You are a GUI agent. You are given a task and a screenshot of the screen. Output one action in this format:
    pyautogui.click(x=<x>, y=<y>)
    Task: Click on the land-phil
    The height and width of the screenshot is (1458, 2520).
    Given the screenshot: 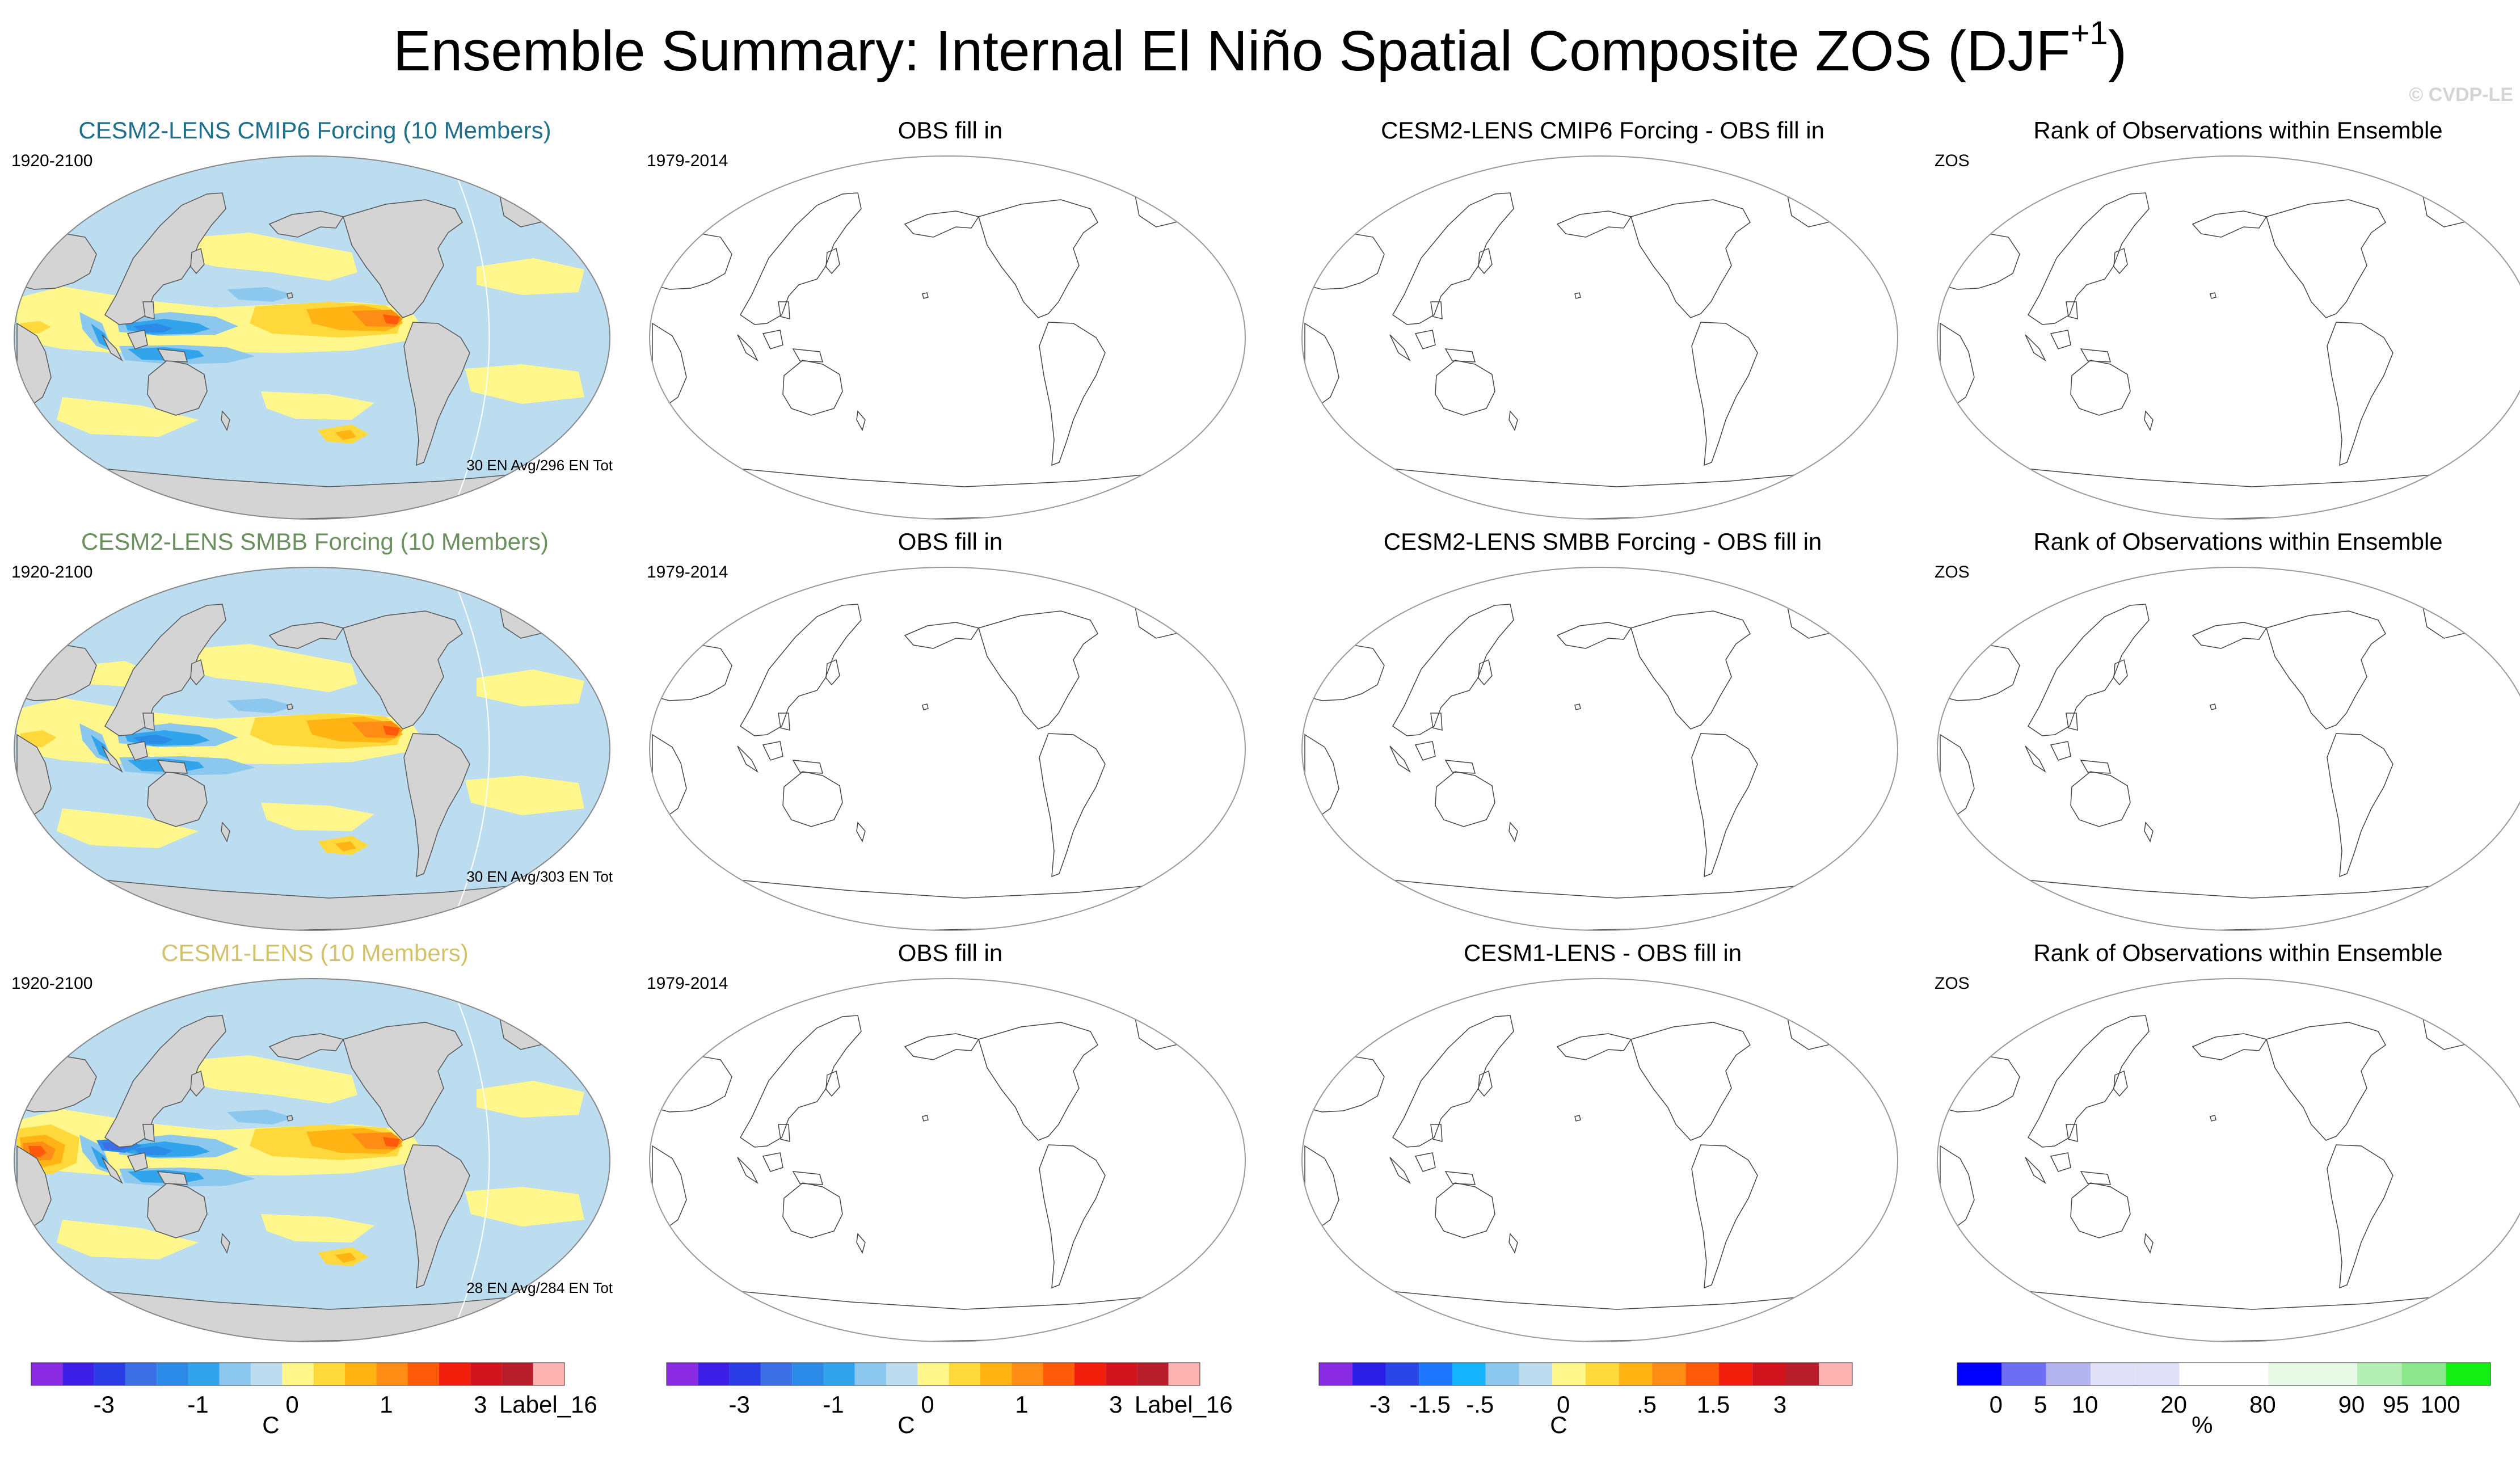 What is the action you would take?
    pyautogui.click(x=148, y=722)
    